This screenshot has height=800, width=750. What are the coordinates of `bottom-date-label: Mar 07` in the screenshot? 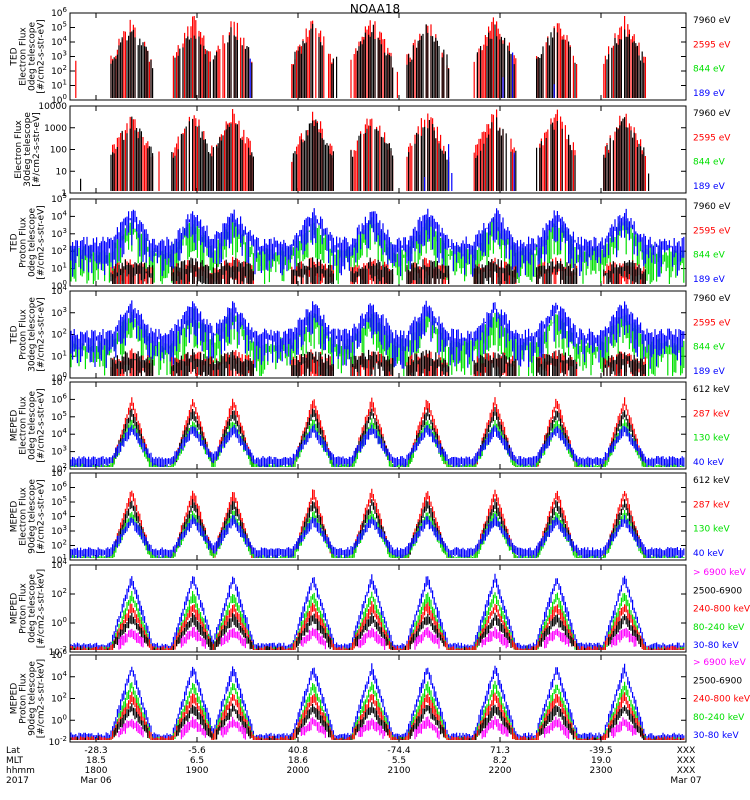 It's located at (685, 781).